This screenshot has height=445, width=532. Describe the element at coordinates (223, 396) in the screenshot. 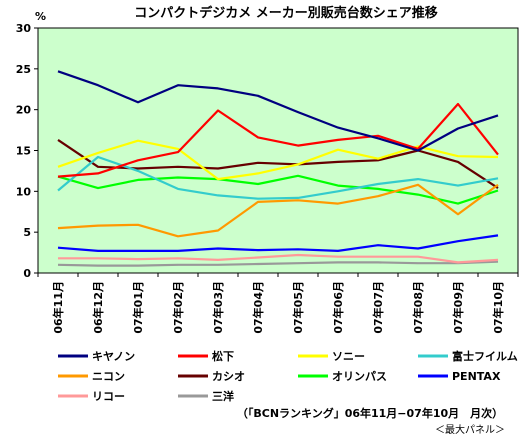

I see `legend-label: 三洋` at that location.